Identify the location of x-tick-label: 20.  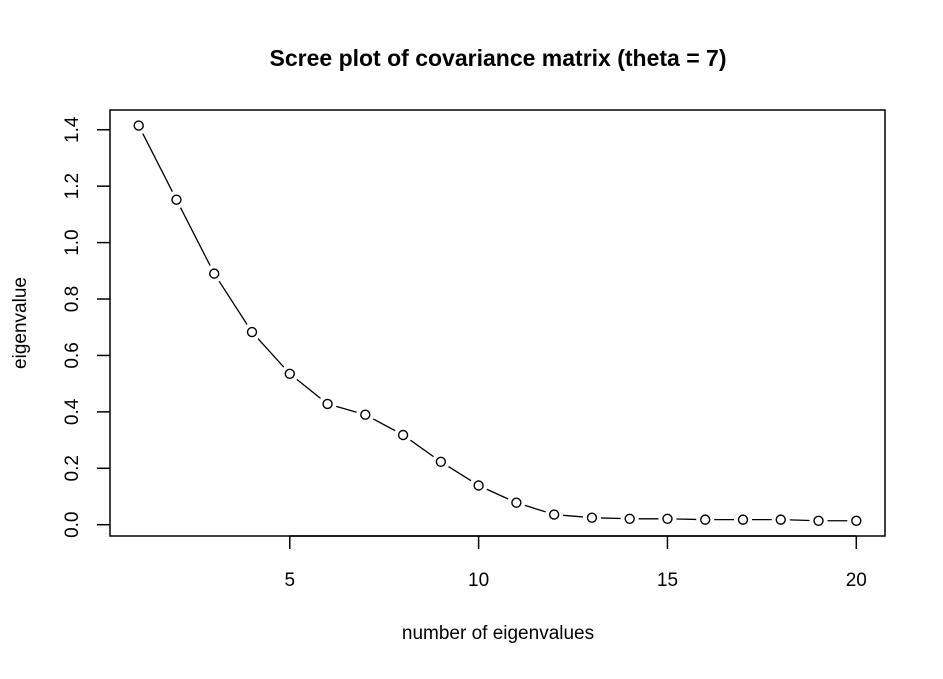
(856, 580).